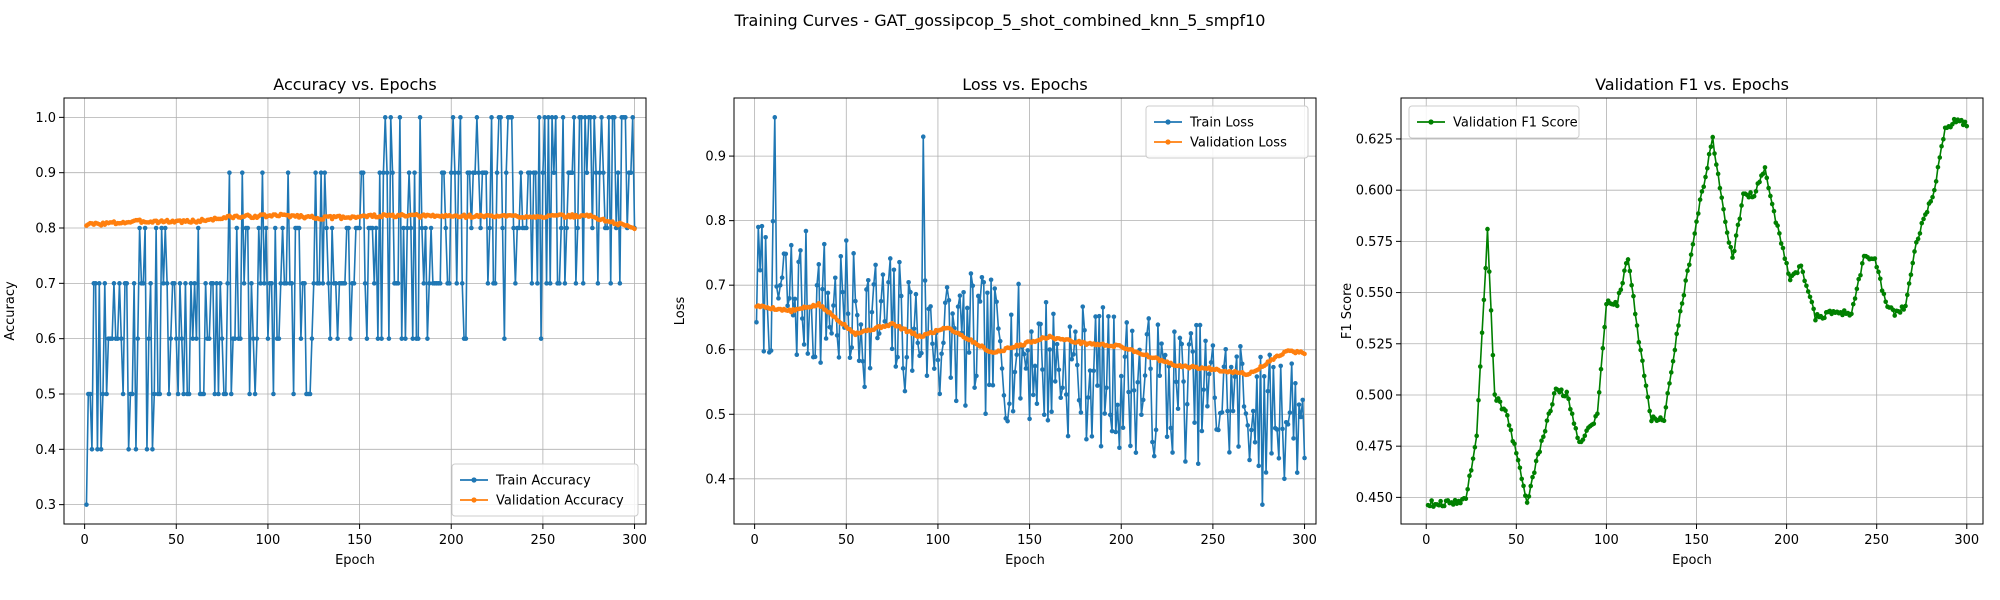  Describe the element at coordinates (1494, 122) in the screenshot. I see `legend: Validation F1 Score` at that location.